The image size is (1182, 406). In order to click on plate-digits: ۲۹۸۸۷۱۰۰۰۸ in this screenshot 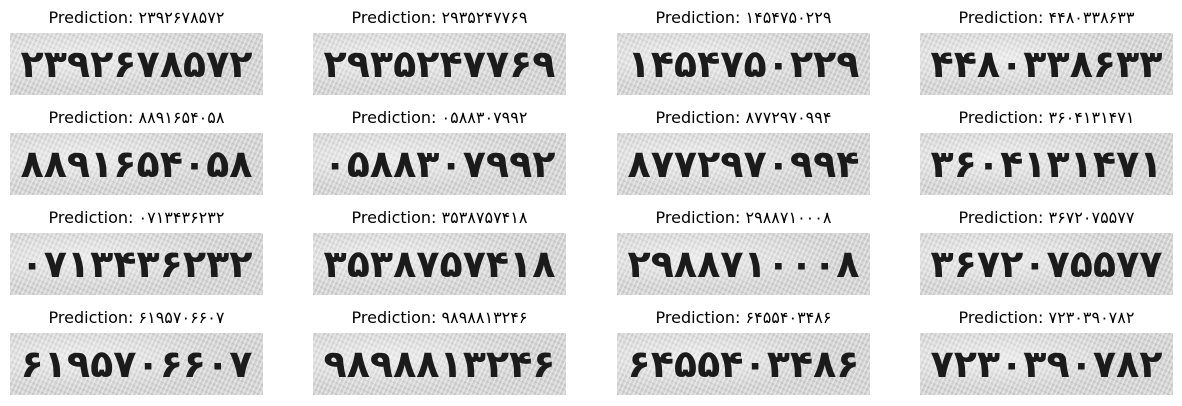, I will do `click(743, 264)`.